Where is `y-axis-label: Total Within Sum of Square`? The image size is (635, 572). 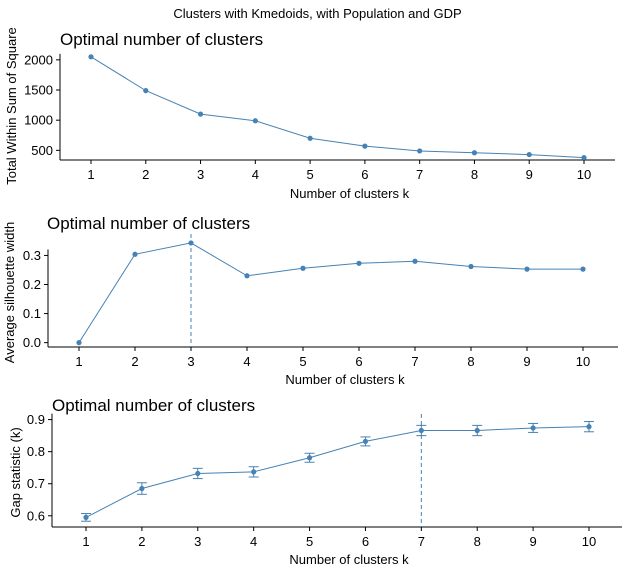 y-axis-label: Total Within Sum of Square is located at coordinates (11, 106).